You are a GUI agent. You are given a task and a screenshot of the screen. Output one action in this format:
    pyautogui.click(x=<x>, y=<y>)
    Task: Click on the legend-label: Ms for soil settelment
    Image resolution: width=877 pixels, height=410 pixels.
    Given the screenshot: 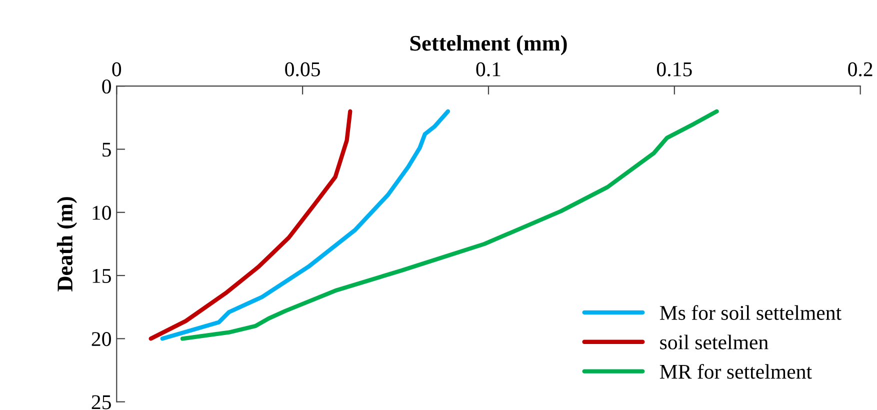 What is the action you would take?
    pyautogui.click(x=751, y=312)
    